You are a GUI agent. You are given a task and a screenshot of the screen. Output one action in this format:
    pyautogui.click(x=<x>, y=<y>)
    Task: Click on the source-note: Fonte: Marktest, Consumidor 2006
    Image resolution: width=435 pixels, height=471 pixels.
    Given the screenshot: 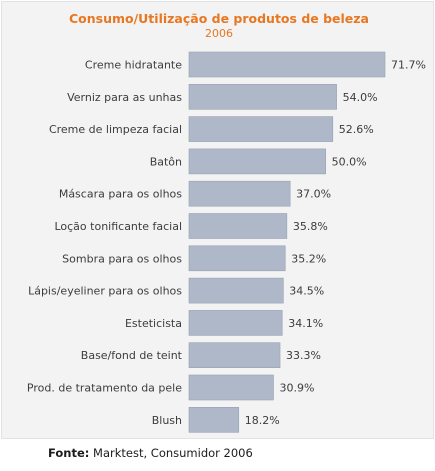 What is the action you would take?
    pyautogui.click(x=150, y=453)
    